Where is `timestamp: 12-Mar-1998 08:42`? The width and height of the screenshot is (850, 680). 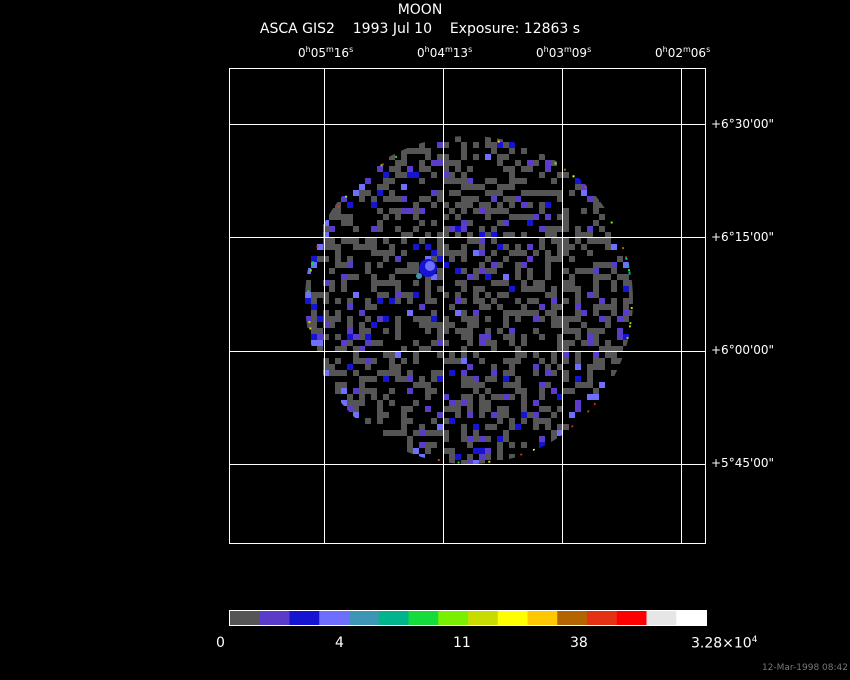 timestamp: 12-Mar-1998 08:42 is located at coordinates (804, 668).